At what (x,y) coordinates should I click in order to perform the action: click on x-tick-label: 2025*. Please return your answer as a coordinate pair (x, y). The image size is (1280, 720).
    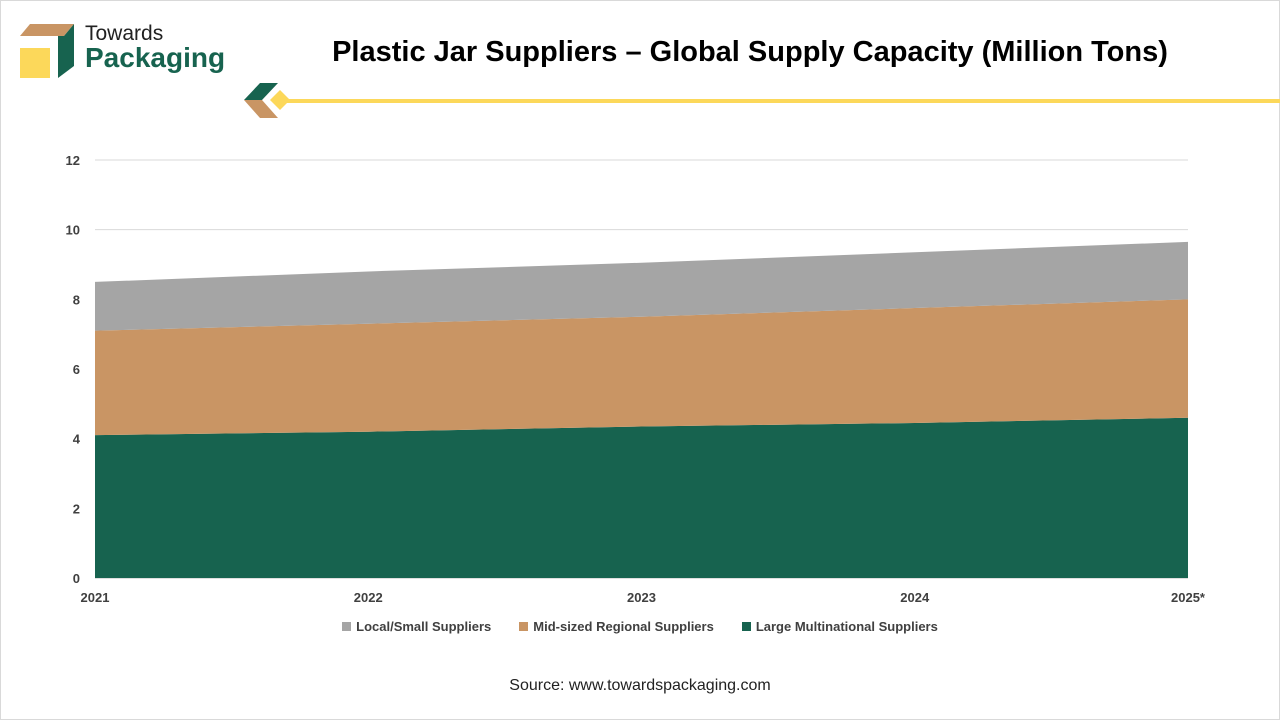
    Looking at the image, I should click on (1188, 597).